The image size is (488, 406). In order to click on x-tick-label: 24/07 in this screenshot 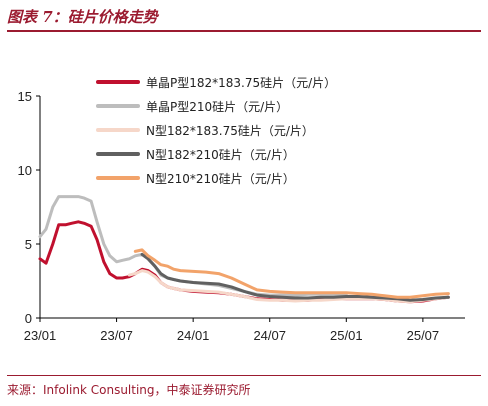, I will do `click(269, 335)`.